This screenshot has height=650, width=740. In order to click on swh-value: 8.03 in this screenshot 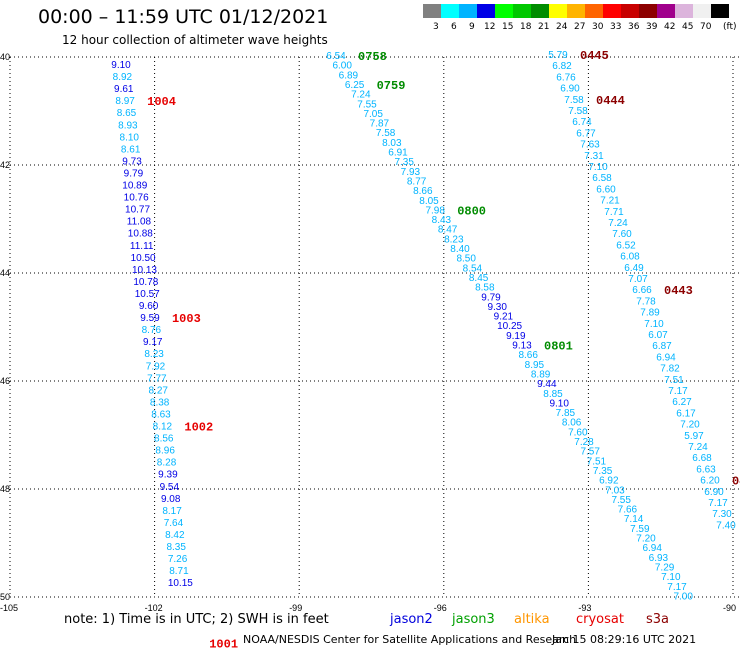, I will do `click(392, 143)`.